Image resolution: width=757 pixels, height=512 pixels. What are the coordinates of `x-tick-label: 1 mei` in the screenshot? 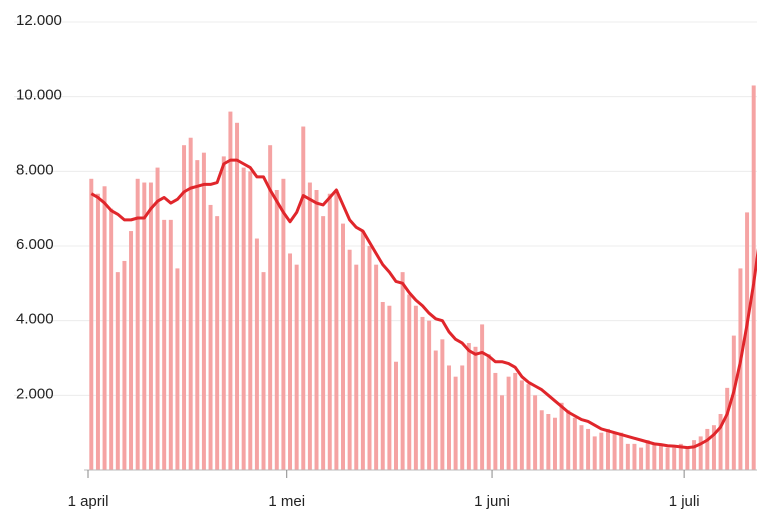 It's located at (286, 501).